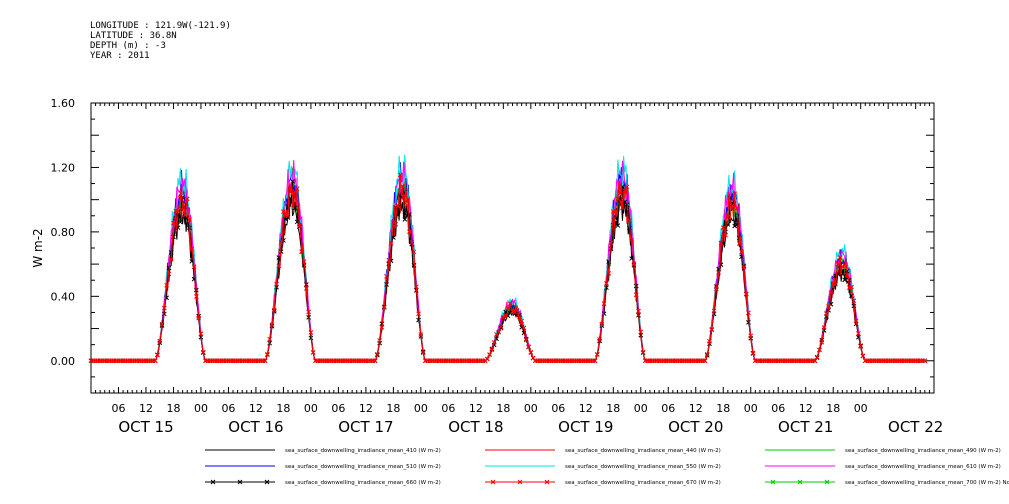 This screenshot has height=504, width=1009. Describe the element at coordinates (145, 427) in the screenshot. I see `x-day-label: OCT 15` at that location.